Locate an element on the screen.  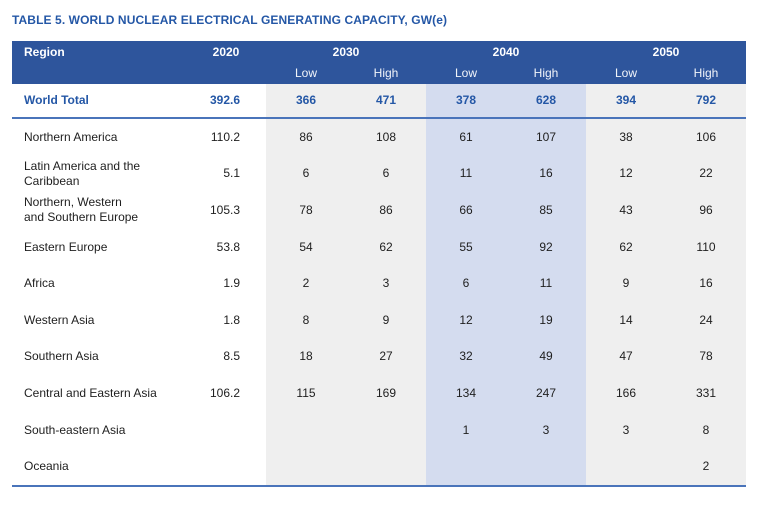
table-row: Western Asia 1.8 8 9 12 19 14 24 is located at coordinates (379, 320).